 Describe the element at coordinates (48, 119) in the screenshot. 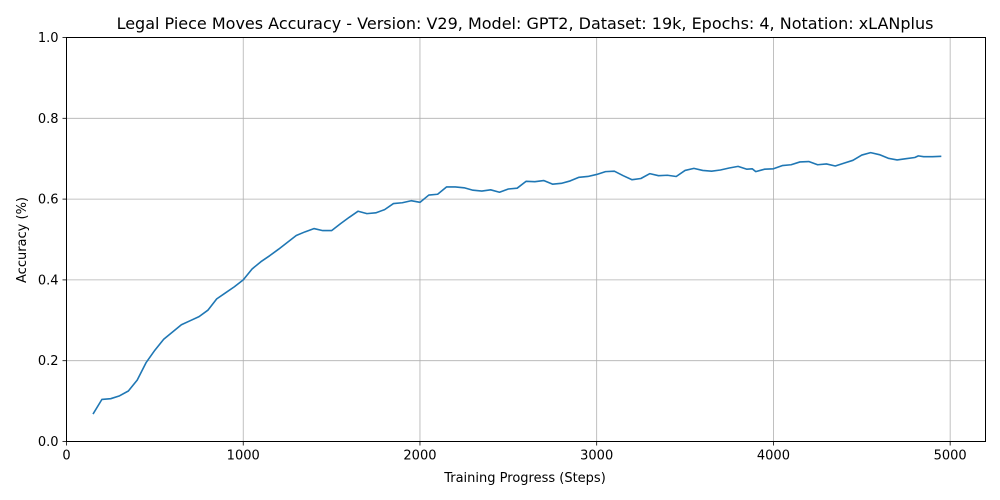

I see `y-tick-label: 0.8` at that location.